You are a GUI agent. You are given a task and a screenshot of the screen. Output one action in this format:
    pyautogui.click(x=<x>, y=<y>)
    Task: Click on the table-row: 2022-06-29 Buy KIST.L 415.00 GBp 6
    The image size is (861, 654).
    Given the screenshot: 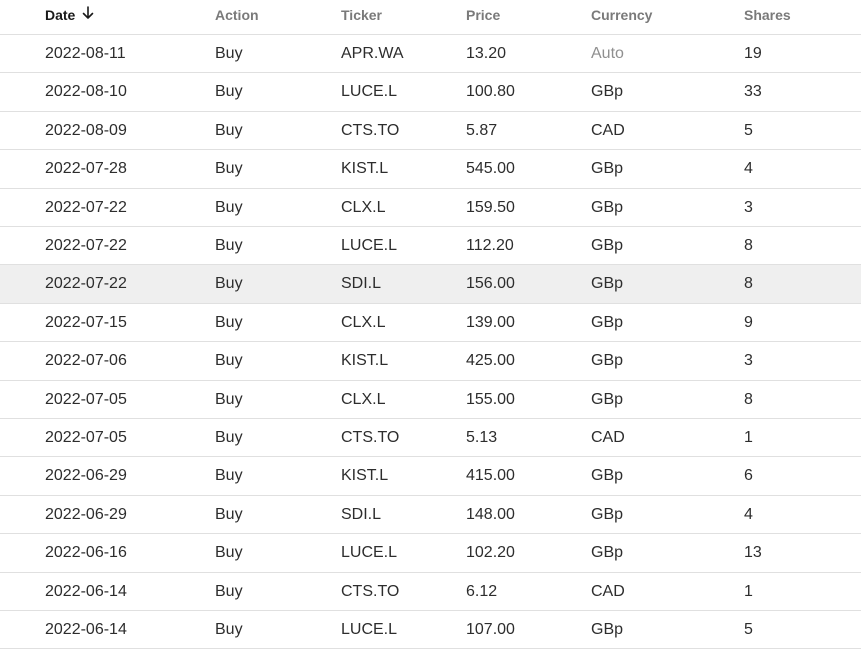 What is the action you would take?
    pyautogui.click(x=430, y=476)
    